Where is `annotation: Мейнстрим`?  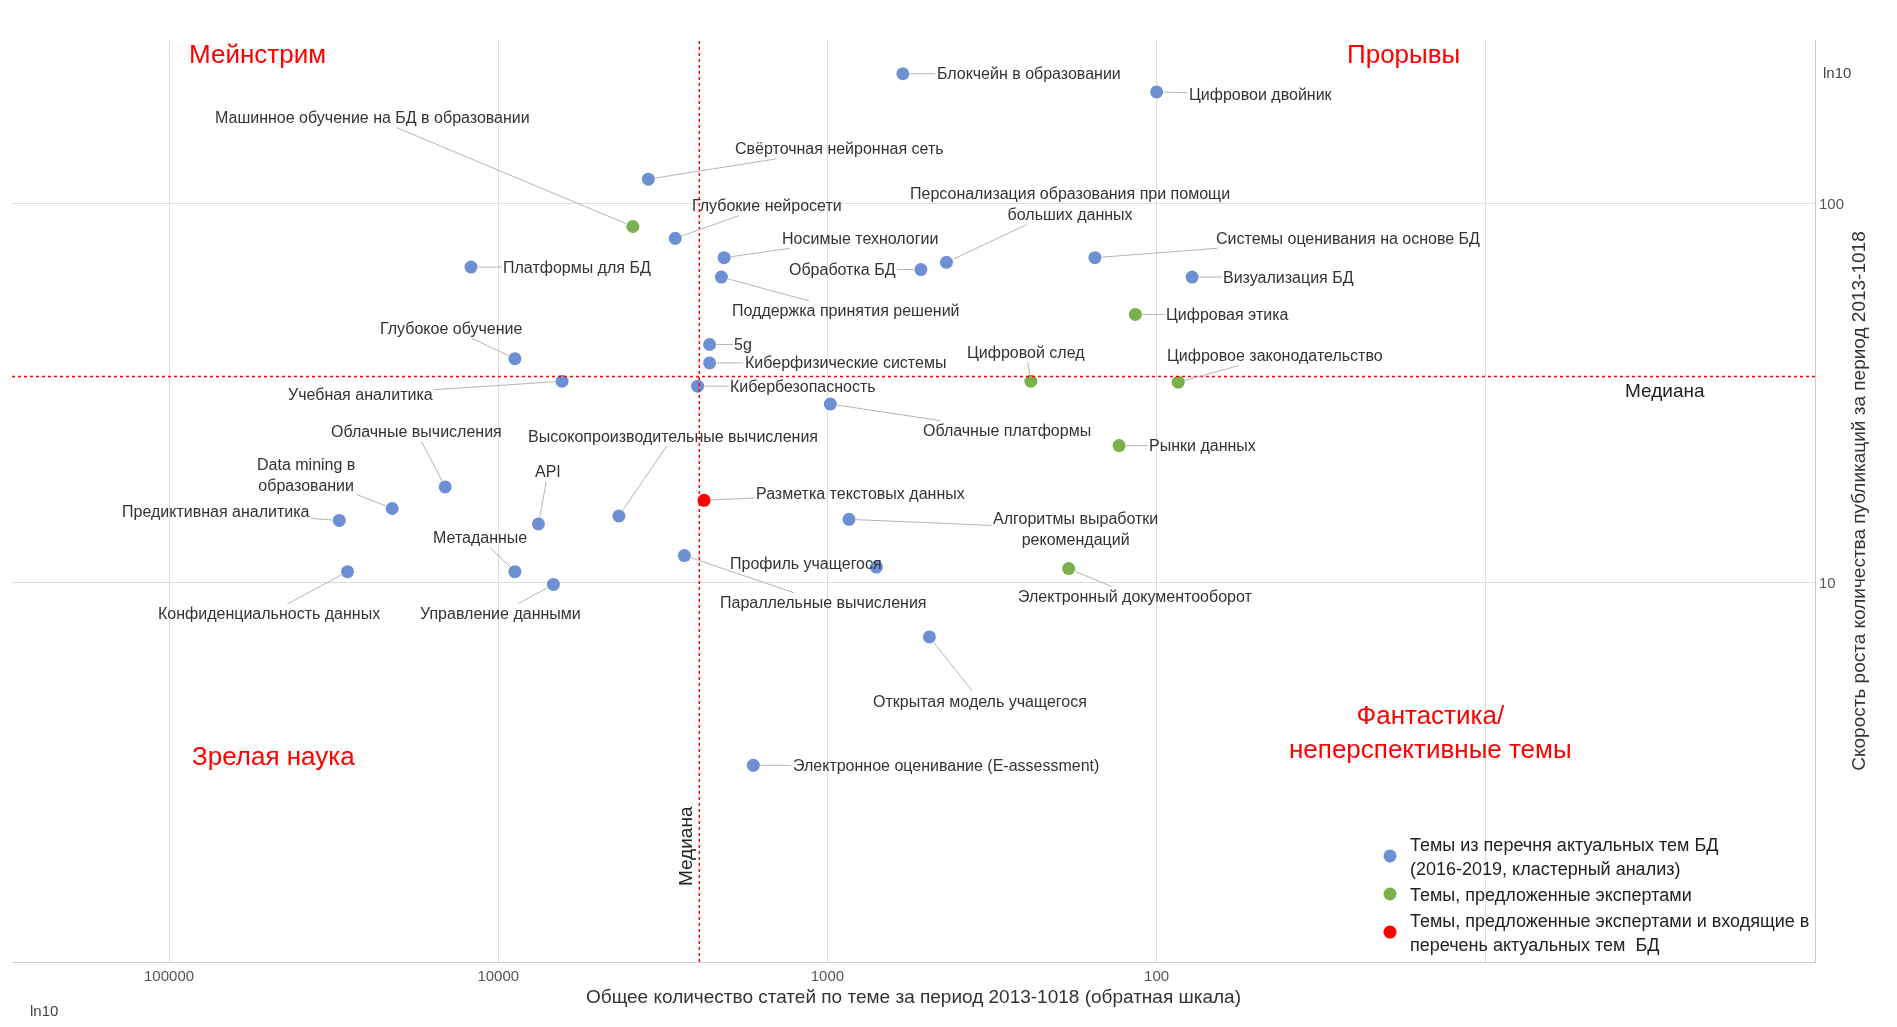
annotation: Мейнстрим is located at coordinates (258, 54).